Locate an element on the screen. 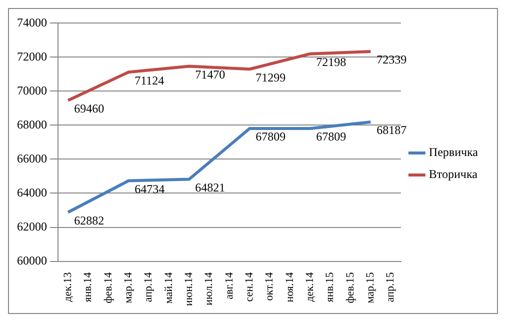 Image resolution: width=508 pixels, height=324 pixels. x-tick-label: мар.15 is located at coordinates (370, 288).